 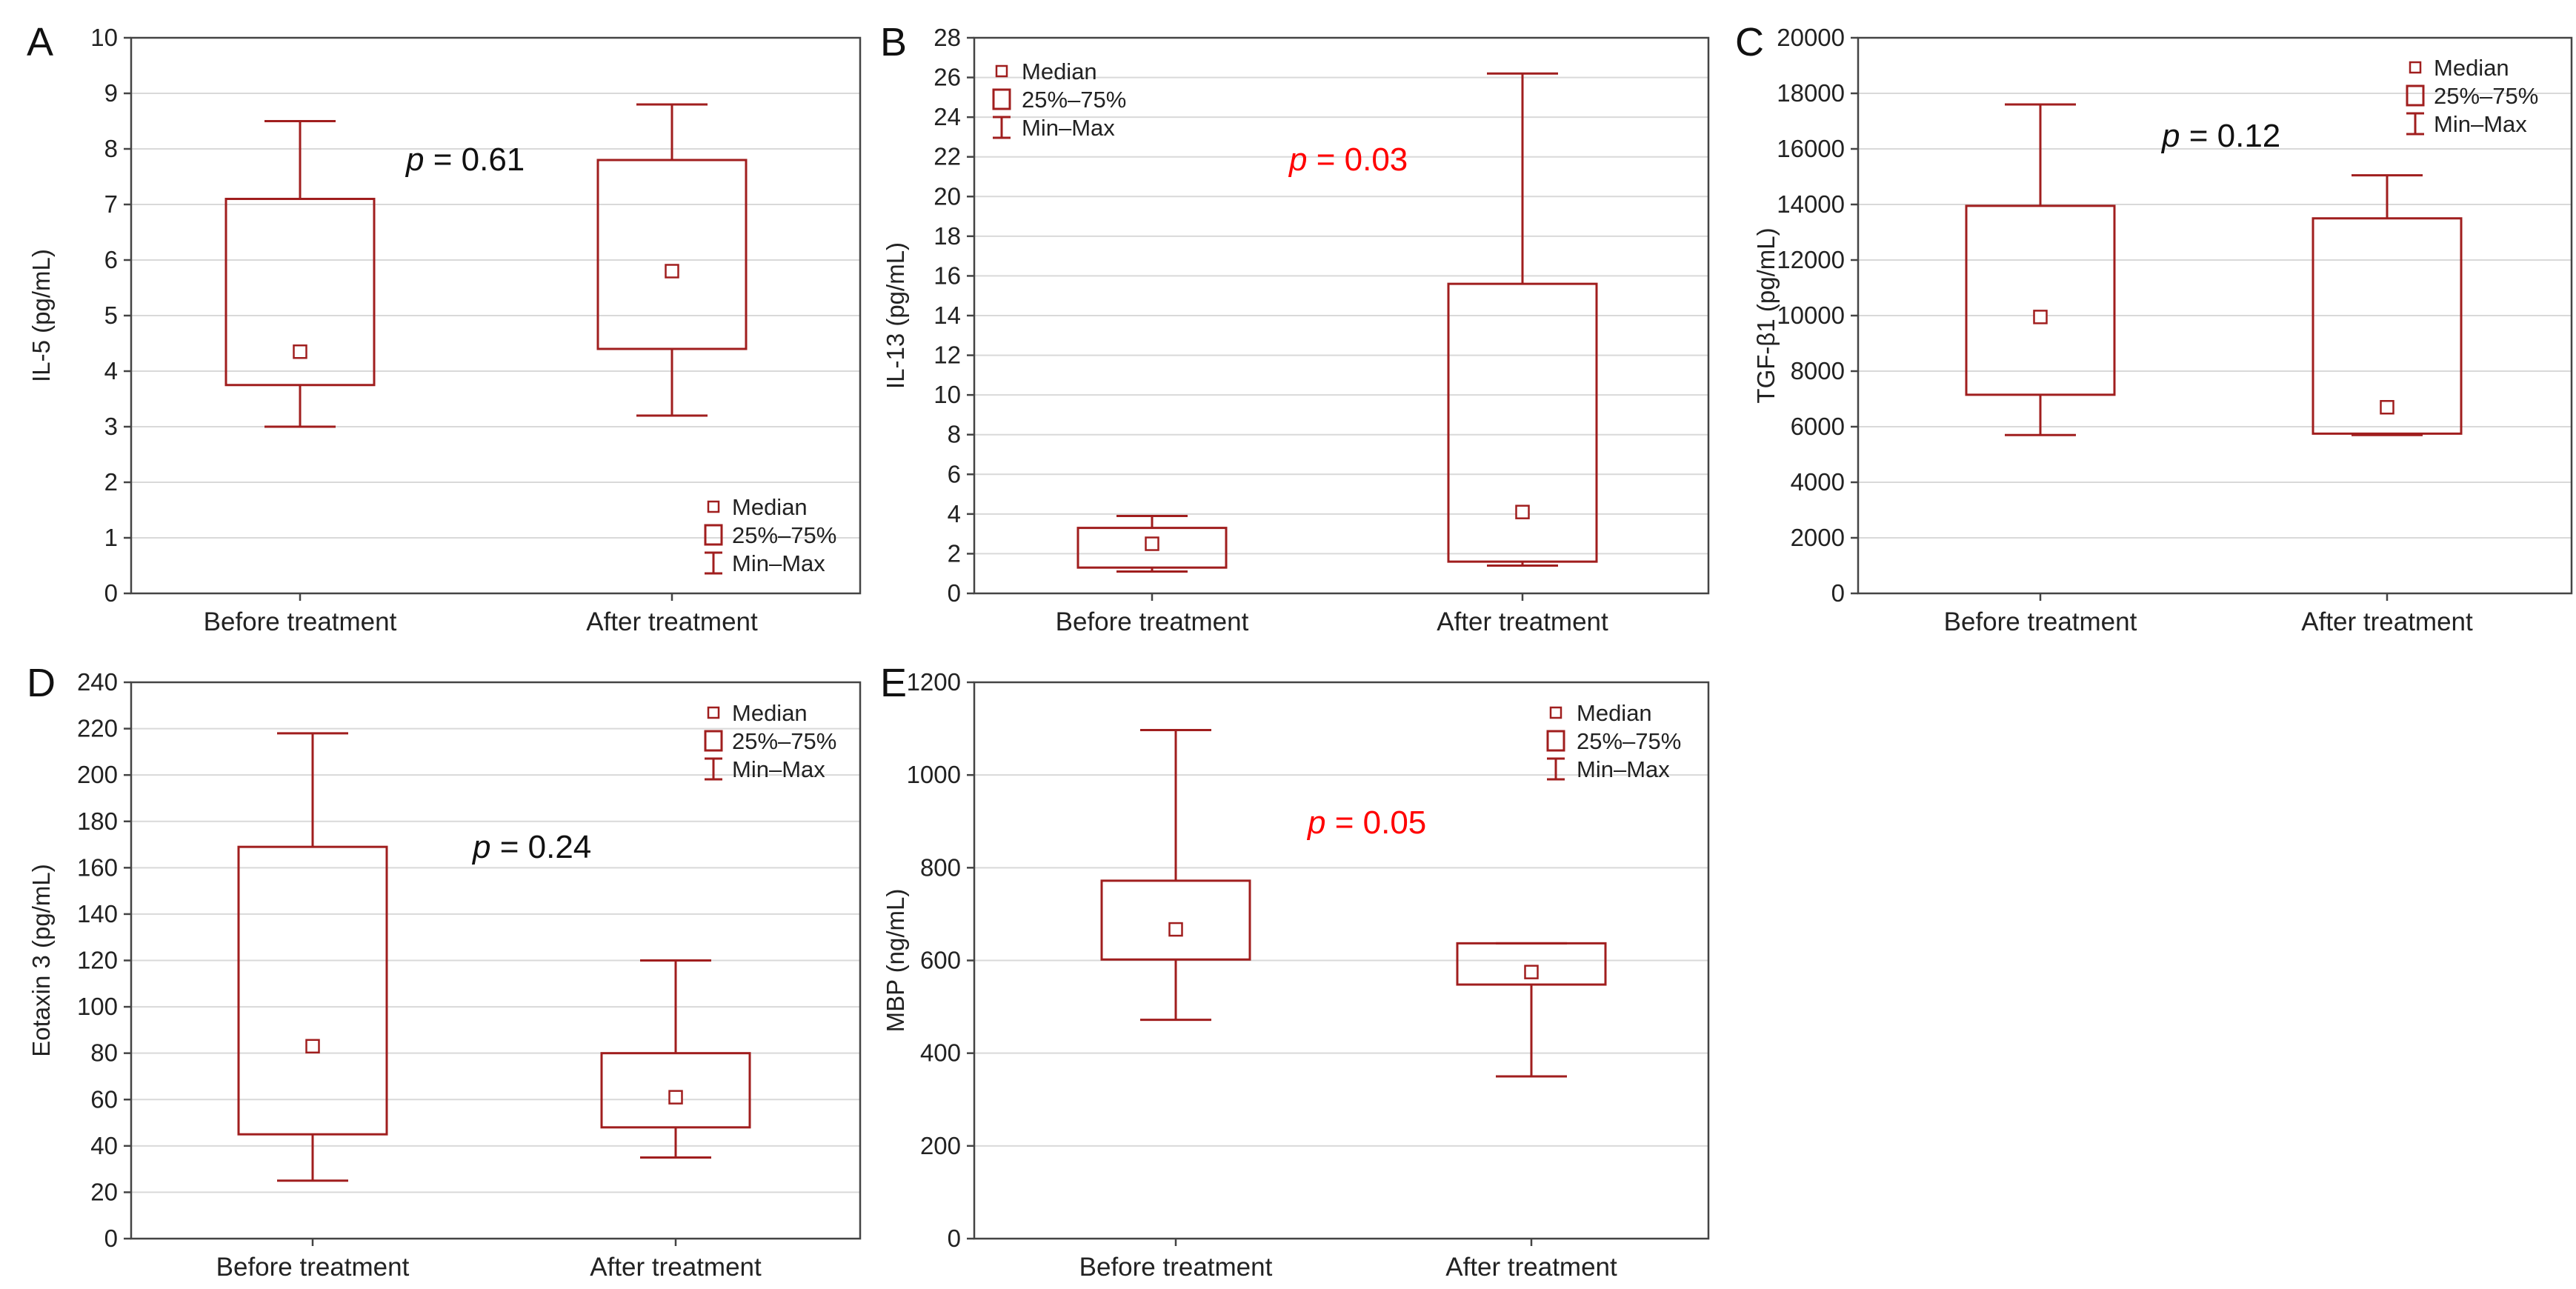 What do you see at coordinates (111, 426) in the screenshot?
I see `y-tick-label: 3` at bounding box center [111, 426].